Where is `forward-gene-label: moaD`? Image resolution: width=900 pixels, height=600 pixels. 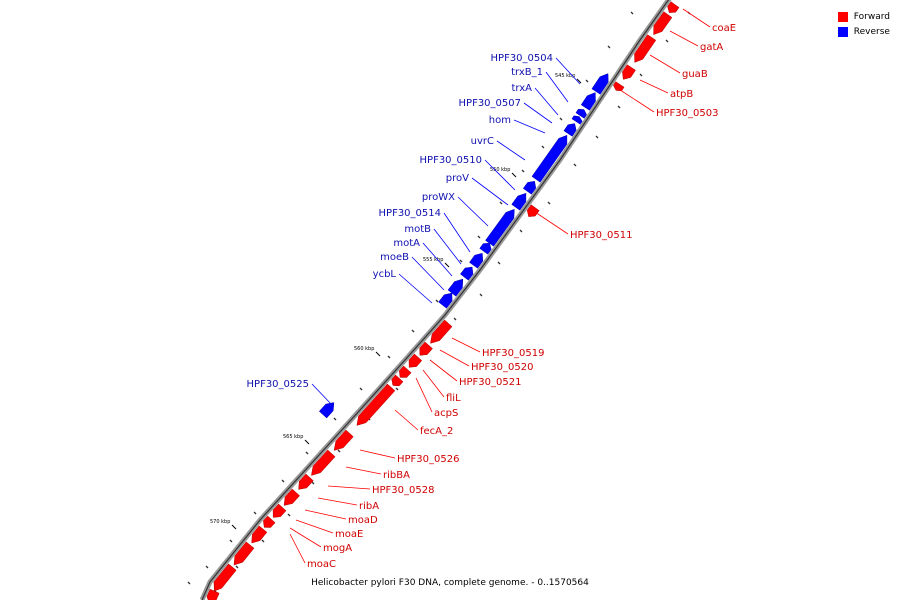
forward-gene-label: moaD is located at coordinates (363, 520).